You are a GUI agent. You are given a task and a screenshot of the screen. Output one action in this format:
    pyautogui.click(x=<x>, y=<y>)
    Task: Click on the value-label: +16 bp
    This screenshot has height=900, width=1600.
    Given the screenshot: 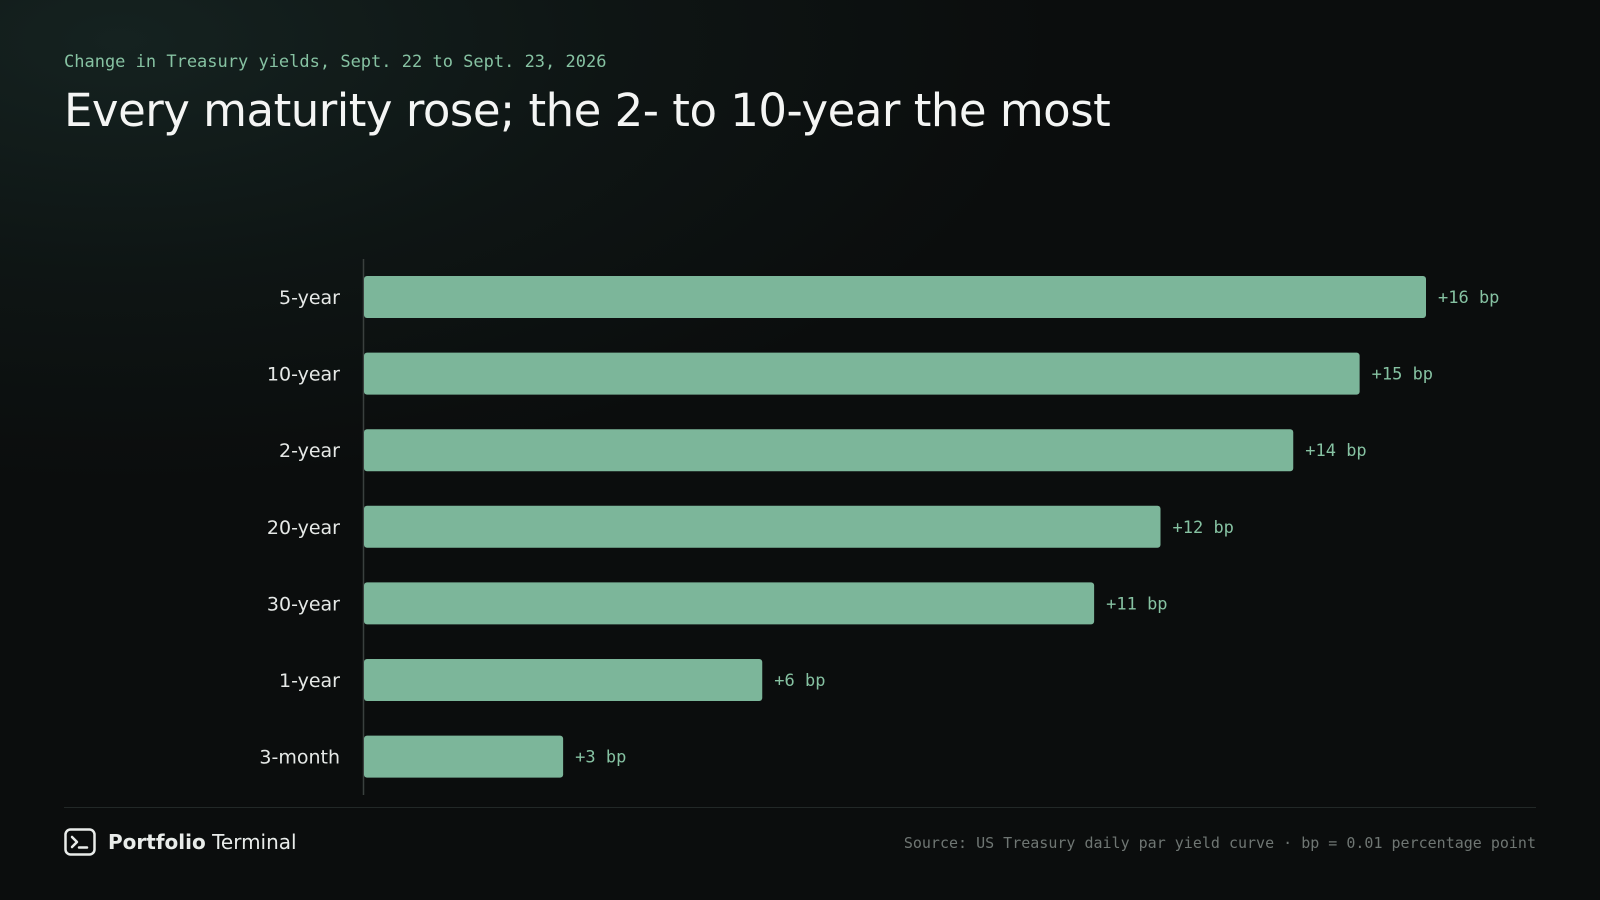 What is the action you would take?
    pyautogui.click(x=1468, y=298)
    